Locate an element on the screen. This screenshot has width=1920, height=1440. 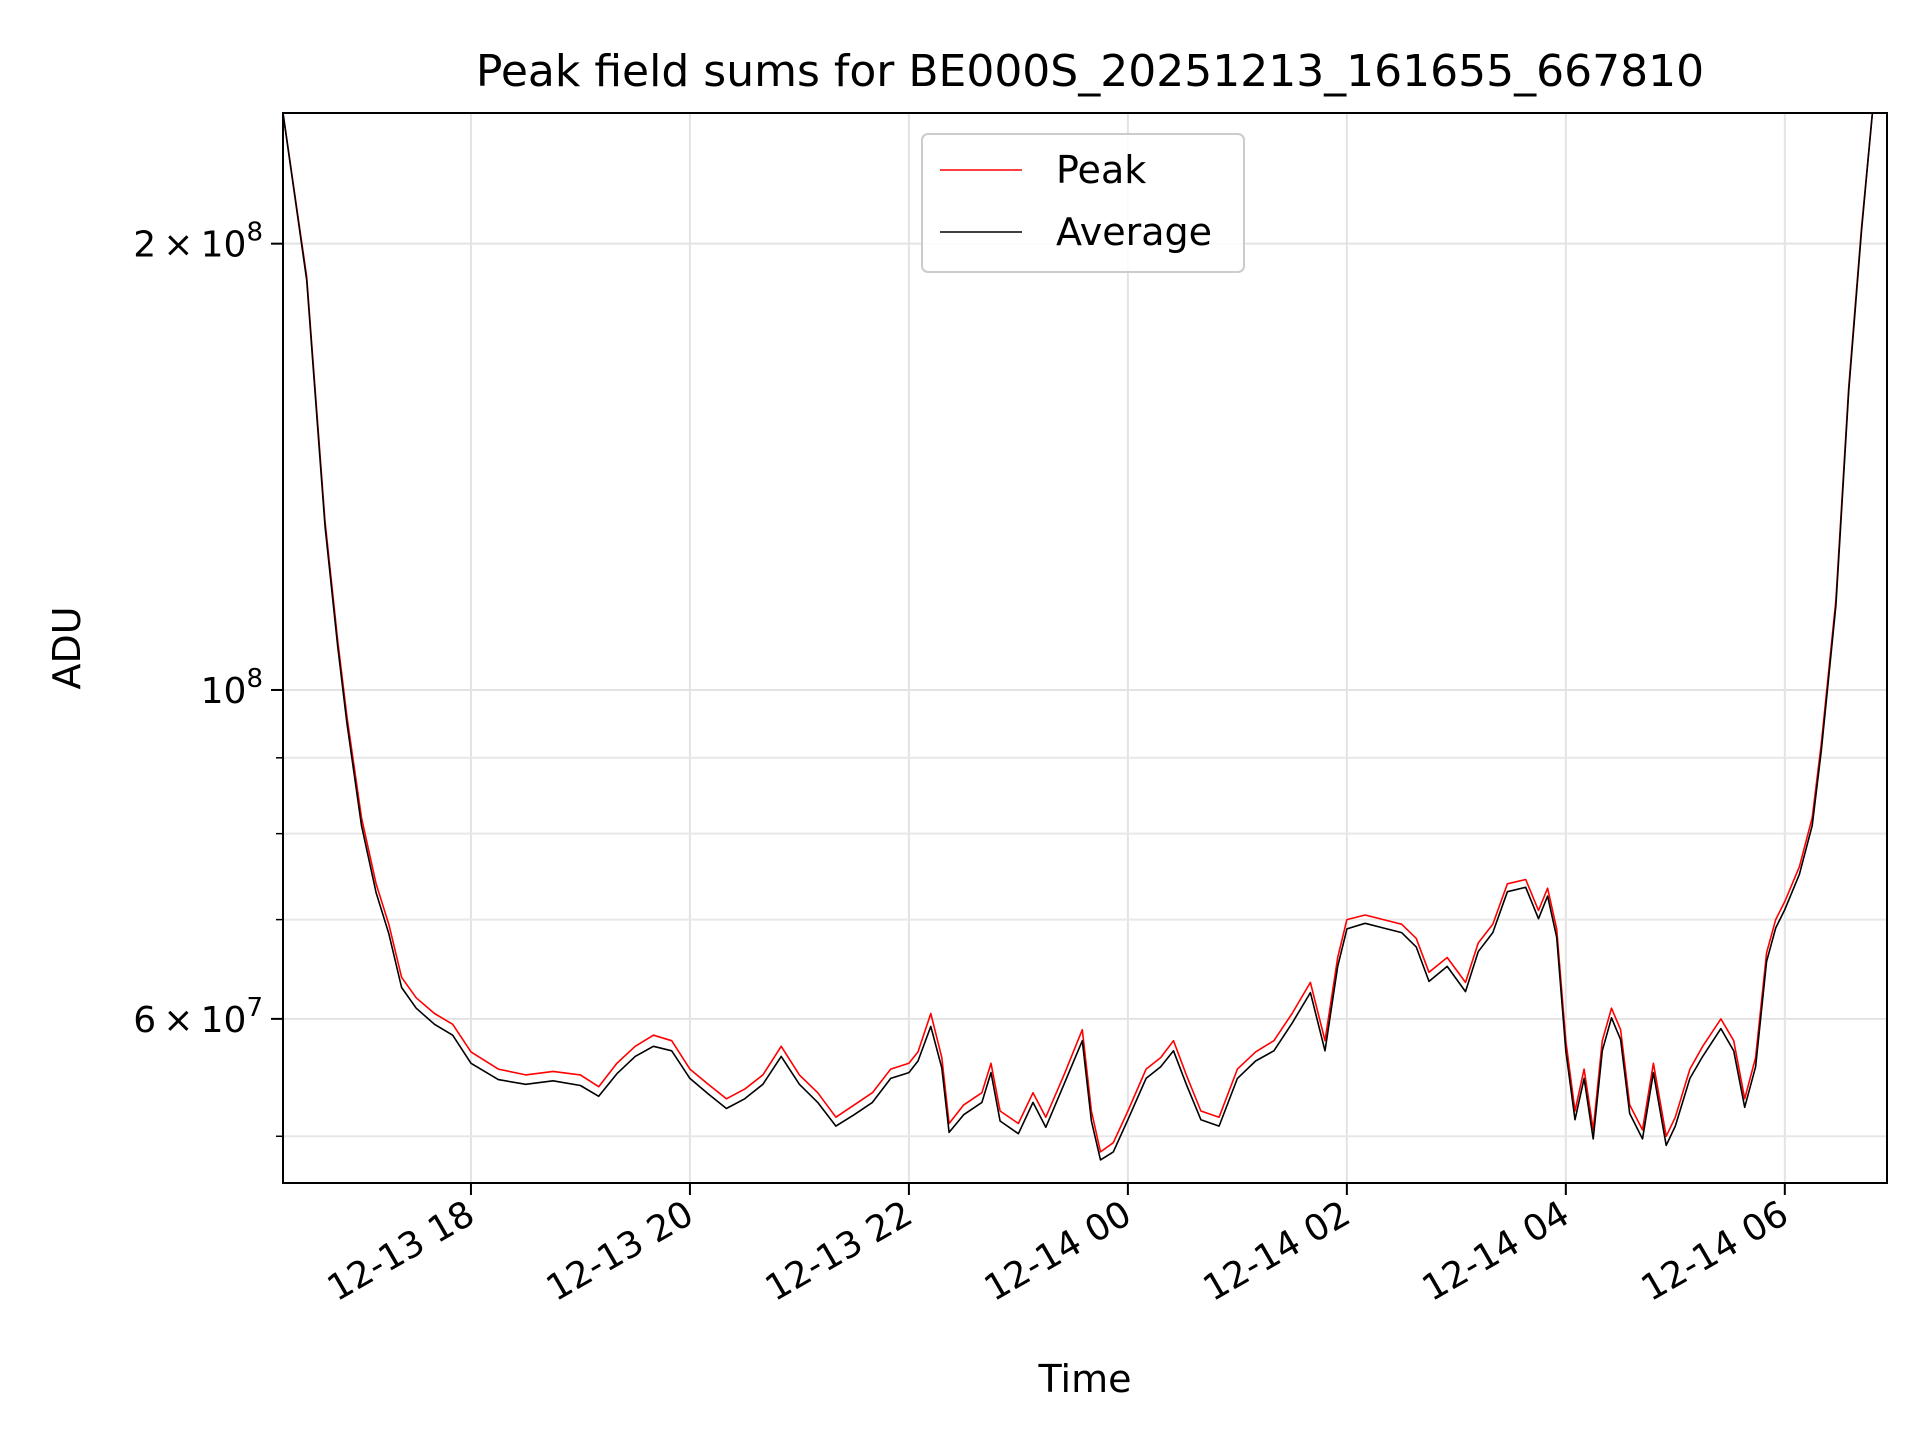
y-tick-label: 108 is located at coordinates (232, 688).